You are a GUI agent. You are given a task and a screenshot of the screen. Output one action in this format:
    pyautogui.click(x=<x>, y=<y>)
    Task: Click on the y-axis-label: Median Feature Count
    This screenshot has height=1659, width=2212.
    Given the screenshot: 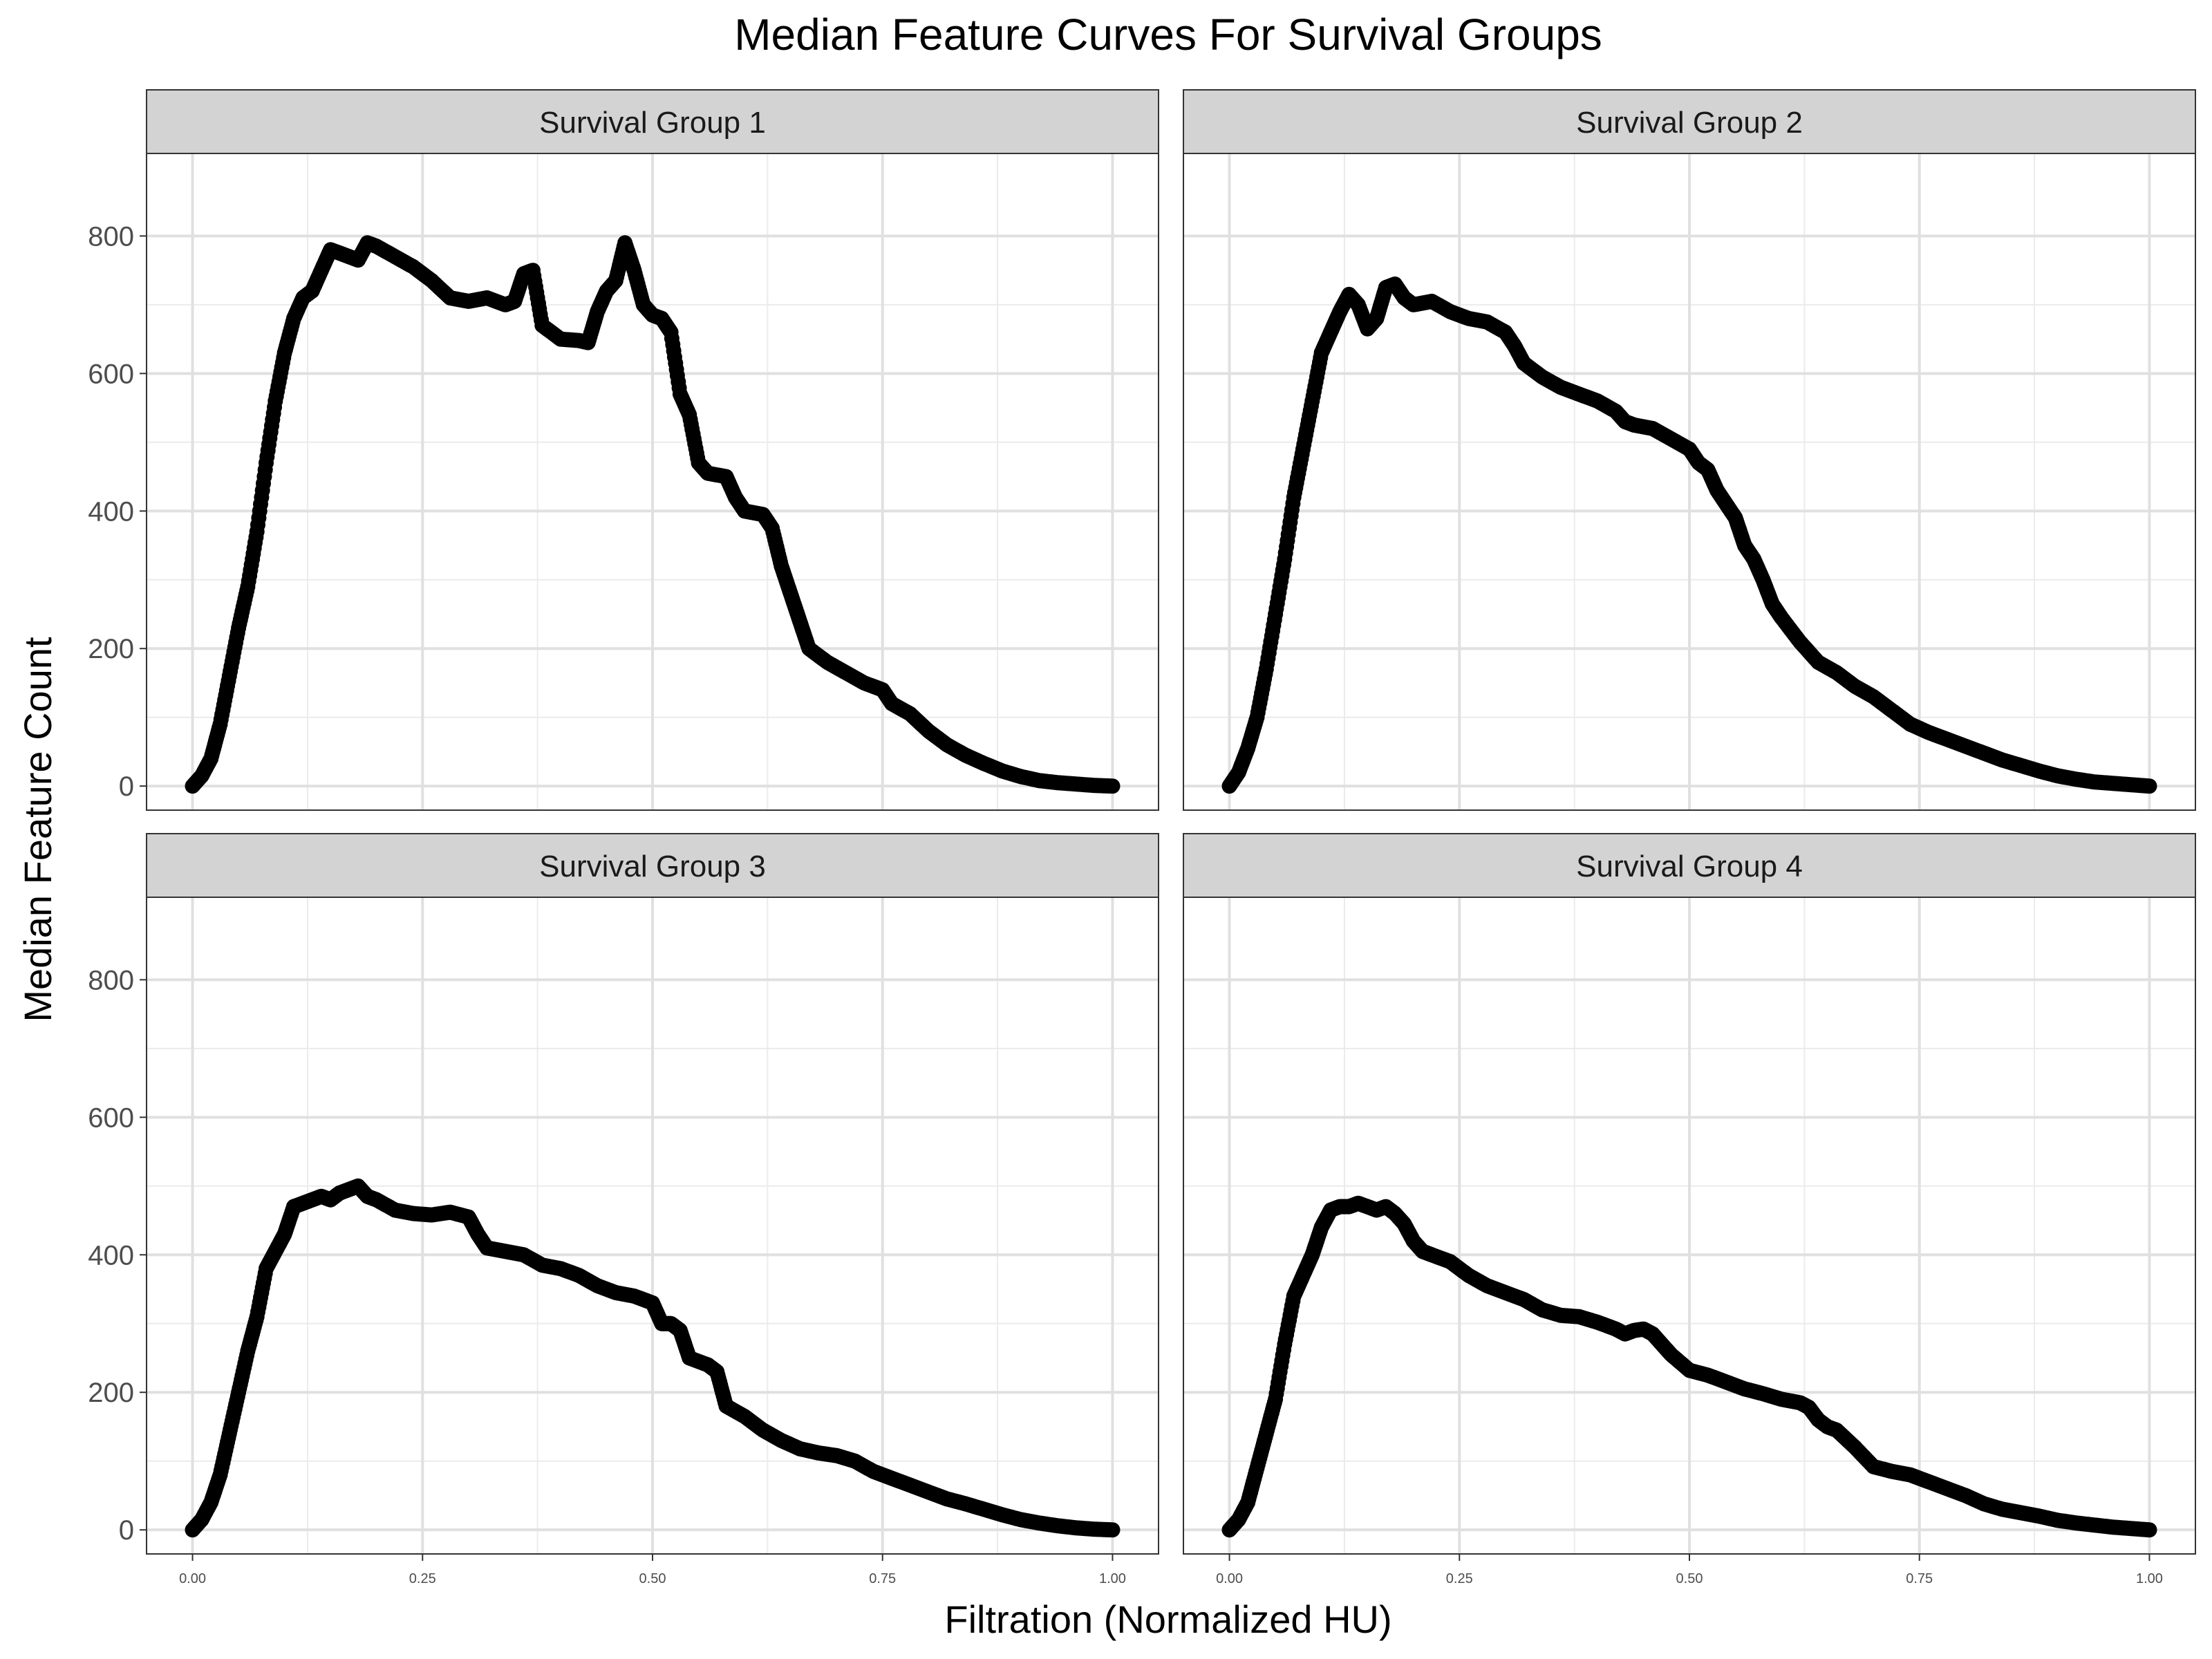 What is the action you would take?
    pyautogui.click(x=37, y=829)
    